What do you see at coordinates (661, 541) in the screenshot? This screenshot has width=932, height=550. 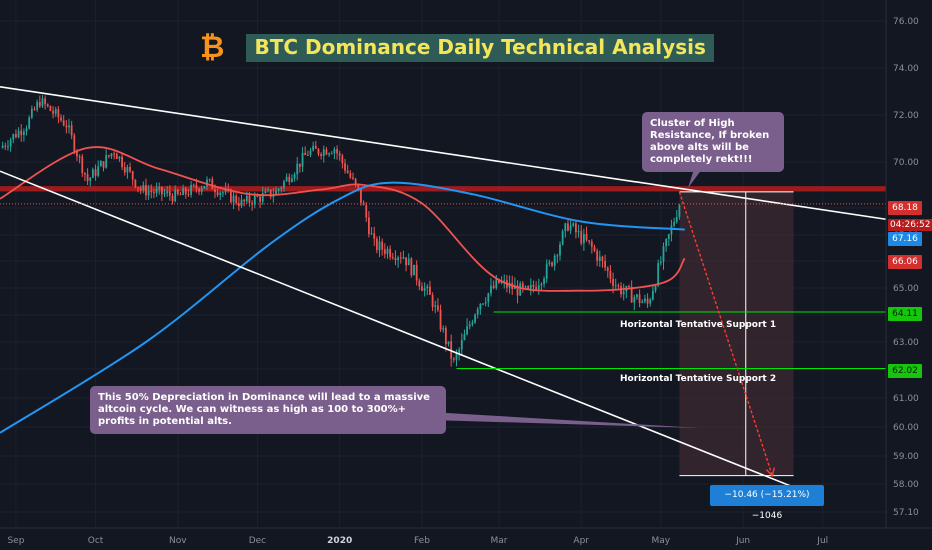 I see `x-tick-label: May` at bounding box center [661, 541].